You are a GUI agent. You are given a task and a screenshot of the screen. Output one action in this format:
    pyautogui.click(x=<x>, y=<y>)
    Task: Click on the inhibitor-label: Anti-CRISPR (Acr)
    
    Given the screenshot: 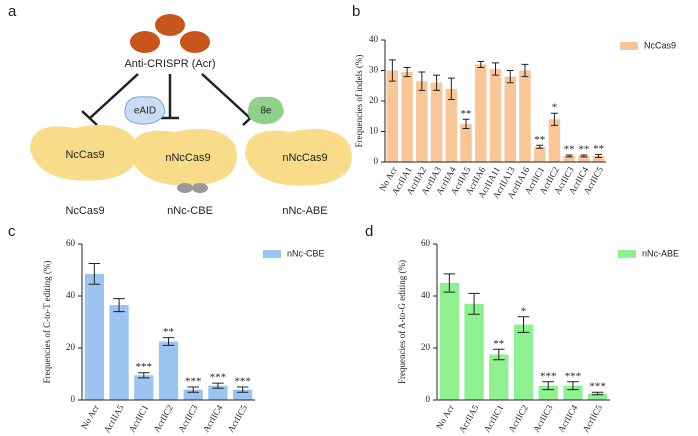 What is the action you would take?
    pyautogui.click(x=169, y=64)
    